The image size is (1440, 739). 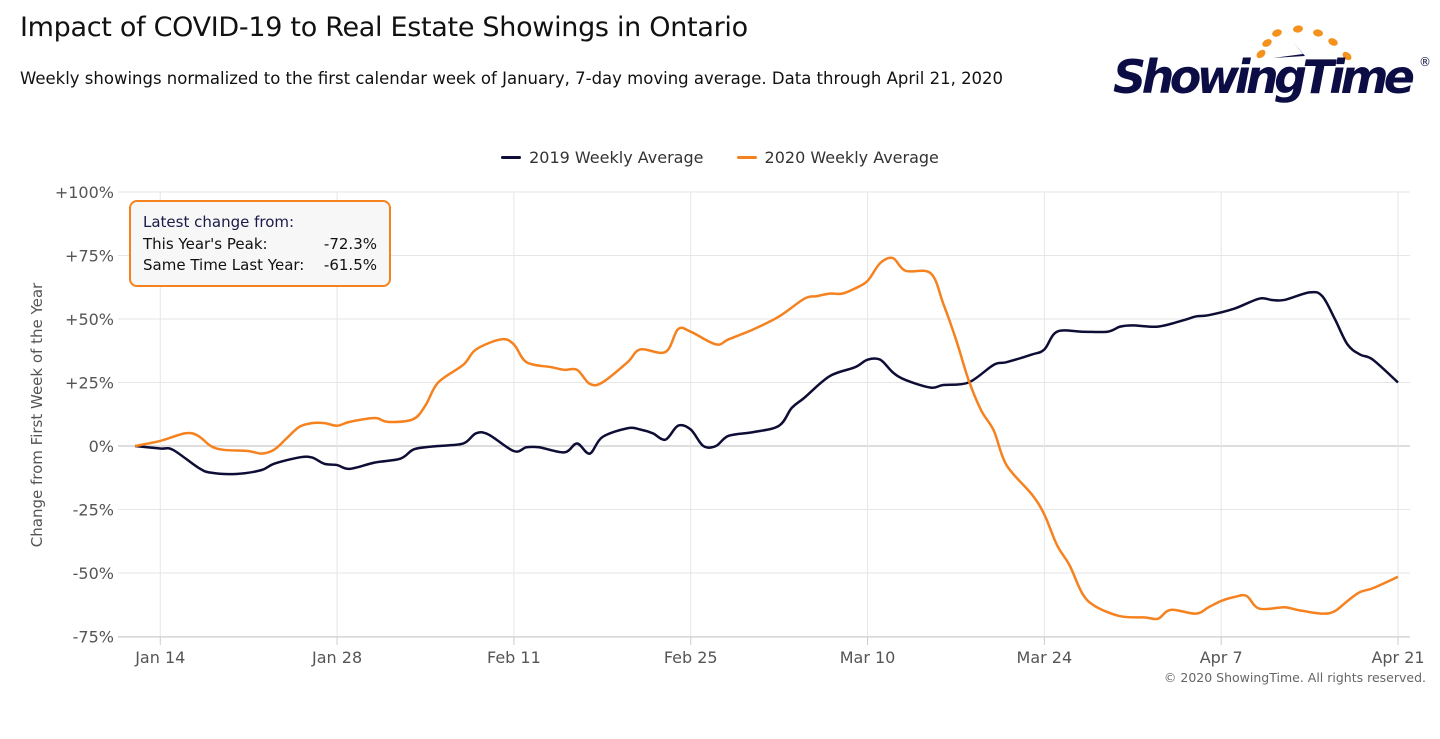 I want to click on x-tick-label: Apr 21, so click(x=1397, y=657).